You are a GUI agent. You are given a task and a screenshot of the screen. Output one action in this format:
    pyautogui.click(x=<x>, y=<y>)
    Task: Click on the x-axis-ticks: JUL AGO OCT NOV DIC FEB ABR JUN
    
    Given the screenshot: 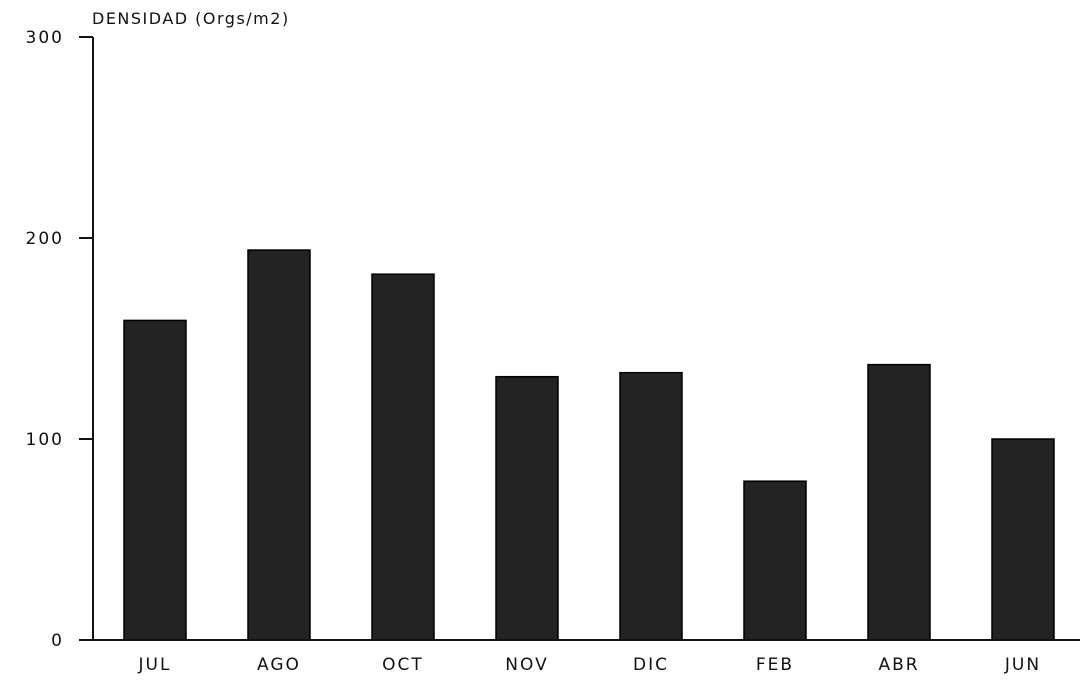 What is the action you would take?
    pyautogui.click(x=589, y=665)
    